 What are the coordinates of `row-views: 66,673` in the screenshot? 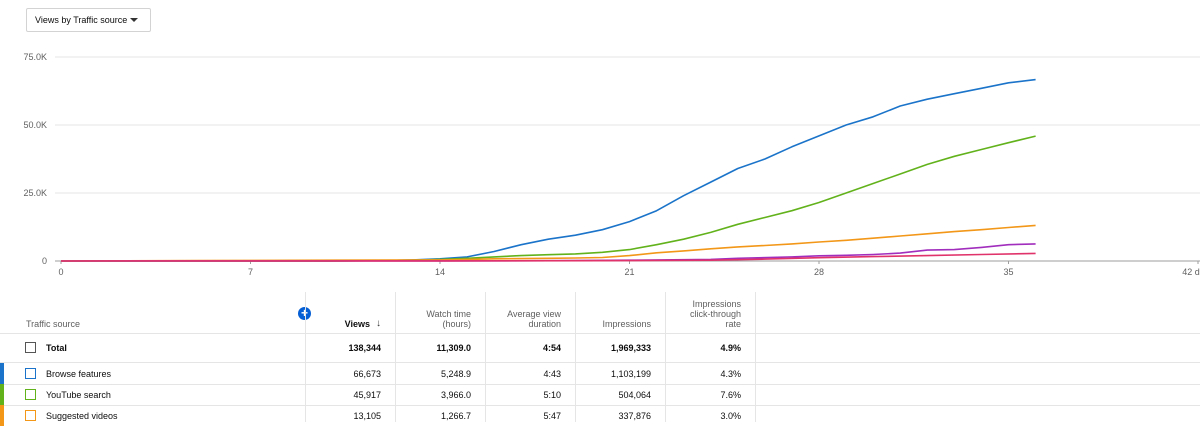 It's located at (367, 373).